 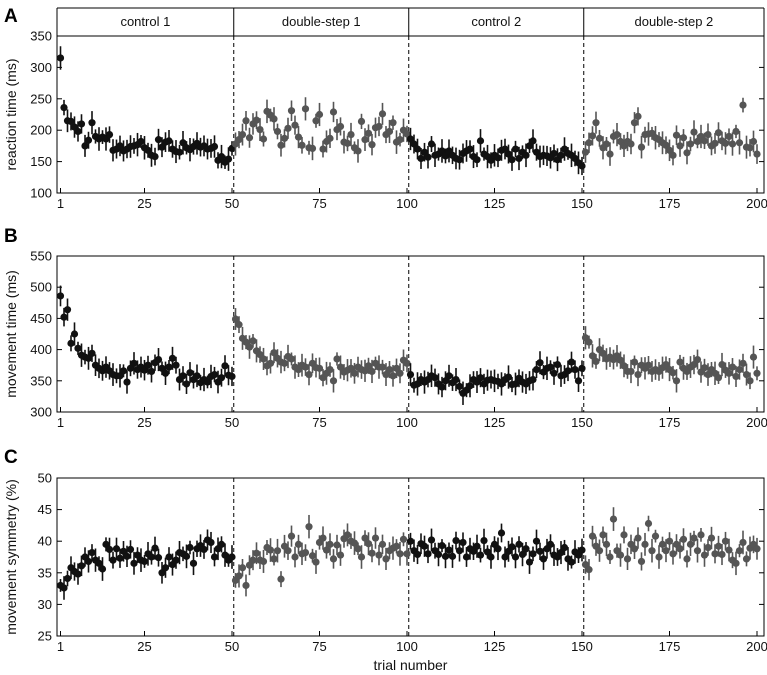 What do you see at coordinates (41, 349) in the screenshot?
I see `y-tick-label: 400` at bounding box center [41, 349].